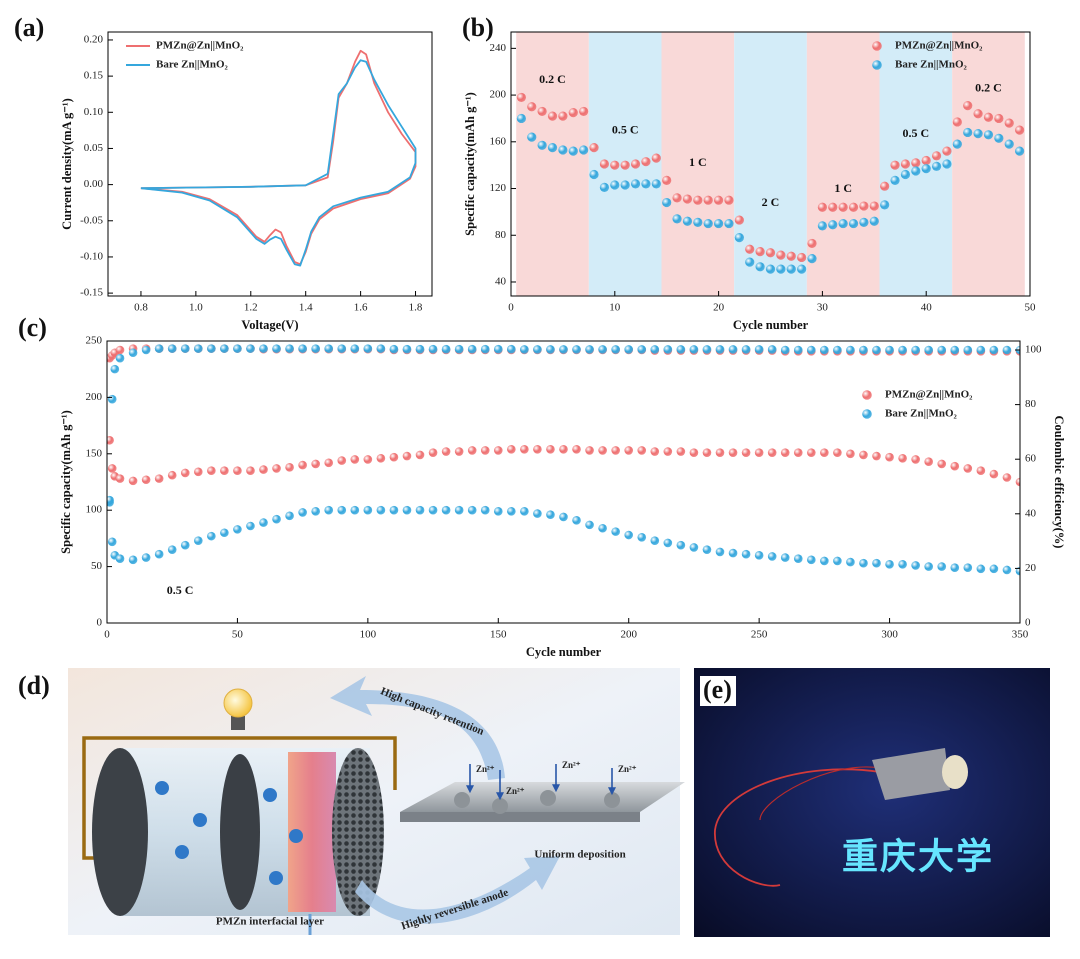 The image size is (1080, 959). I want to click on x-tick-label: 1.6, so click(361, 308).